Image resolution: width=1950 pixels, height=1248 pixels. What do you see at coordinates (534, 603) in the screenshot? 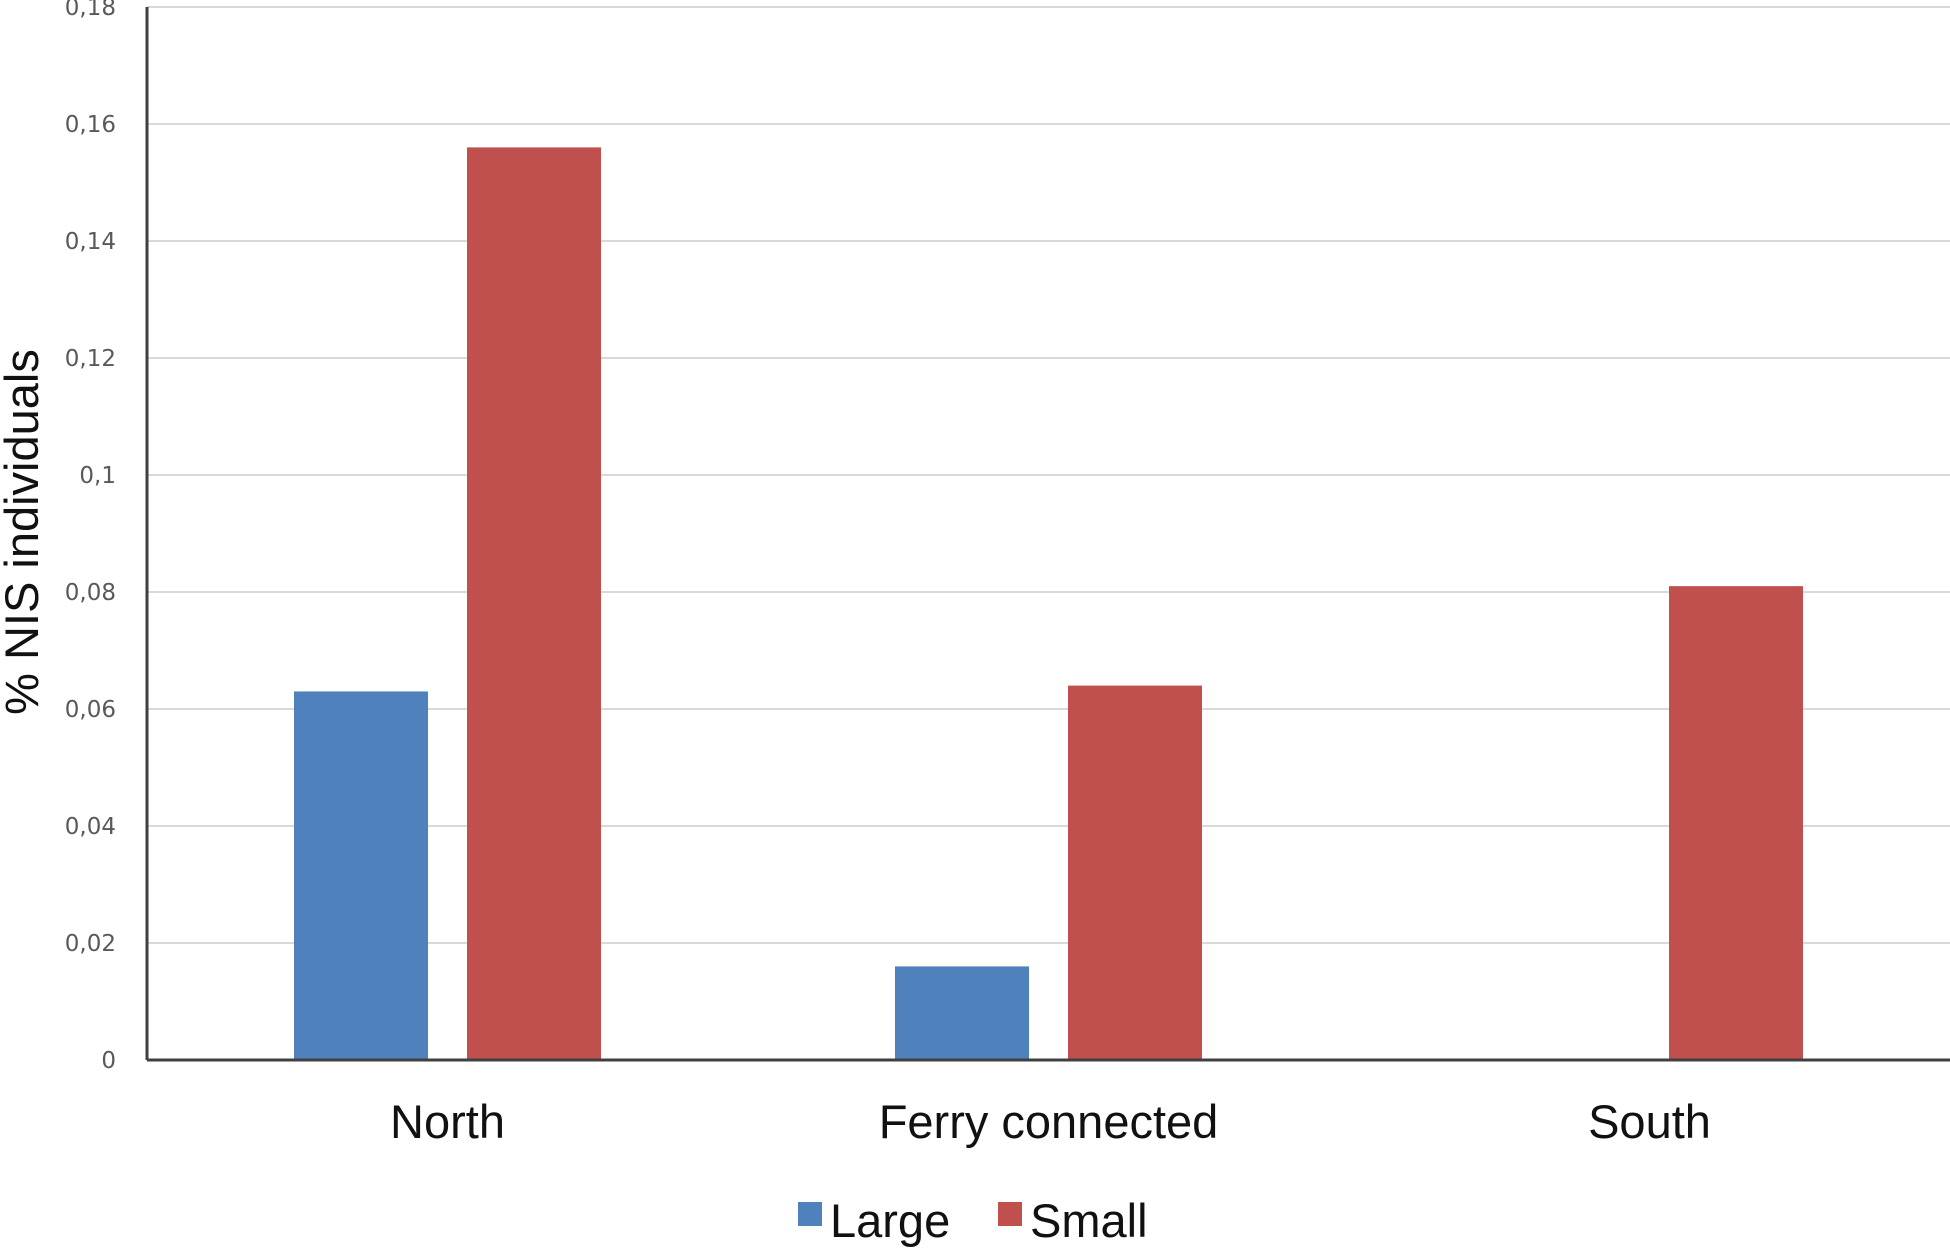
I see `bar-small-north` at bounding box center [534, 603].